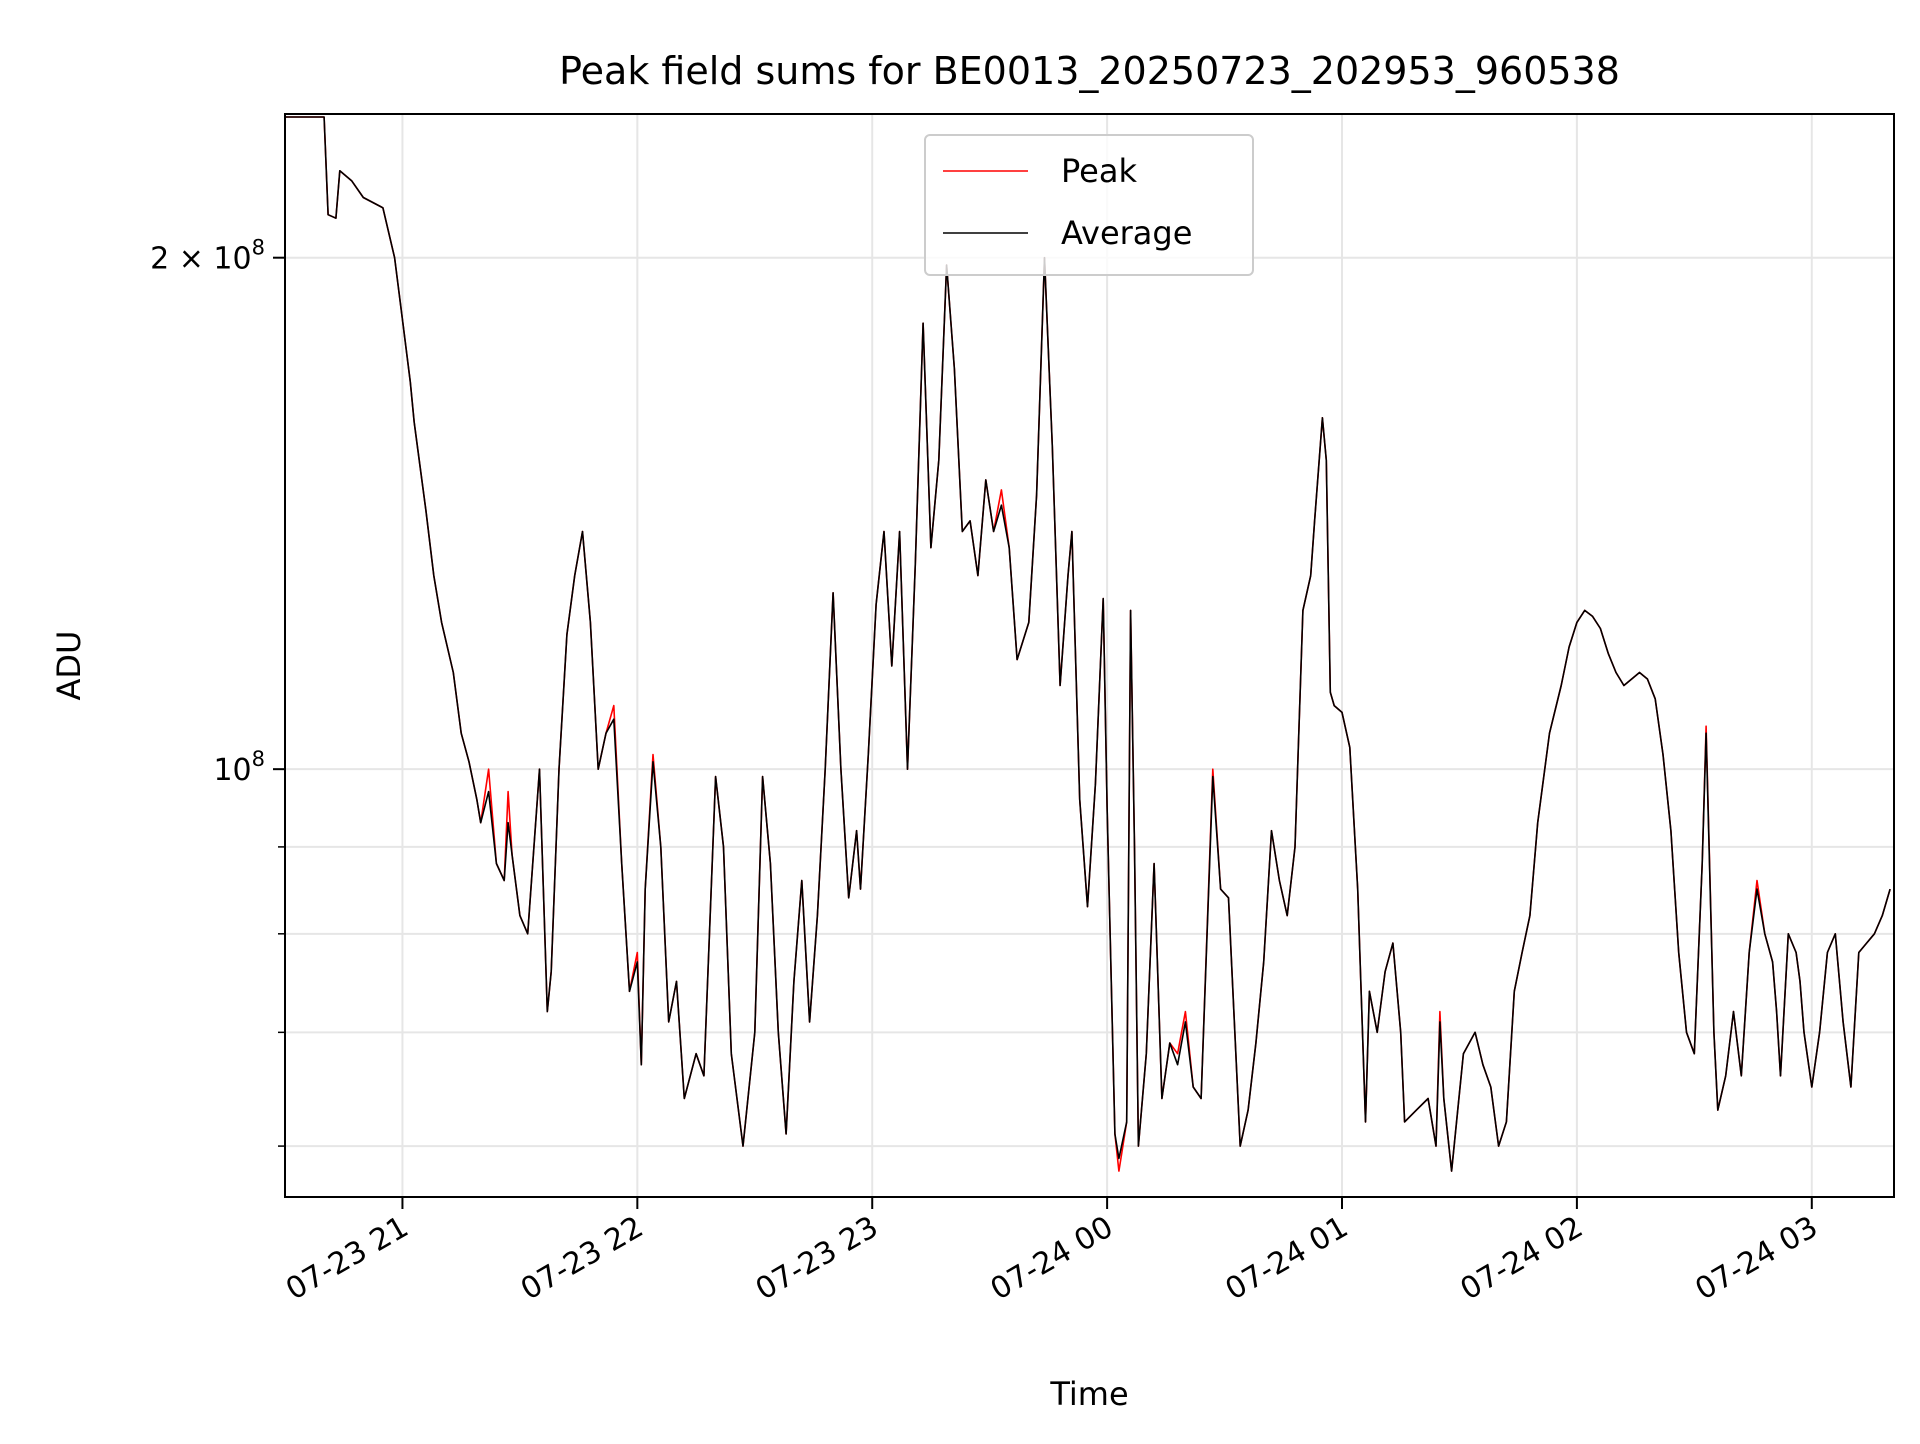  I want to click on legend-box, so click(1089, 205).